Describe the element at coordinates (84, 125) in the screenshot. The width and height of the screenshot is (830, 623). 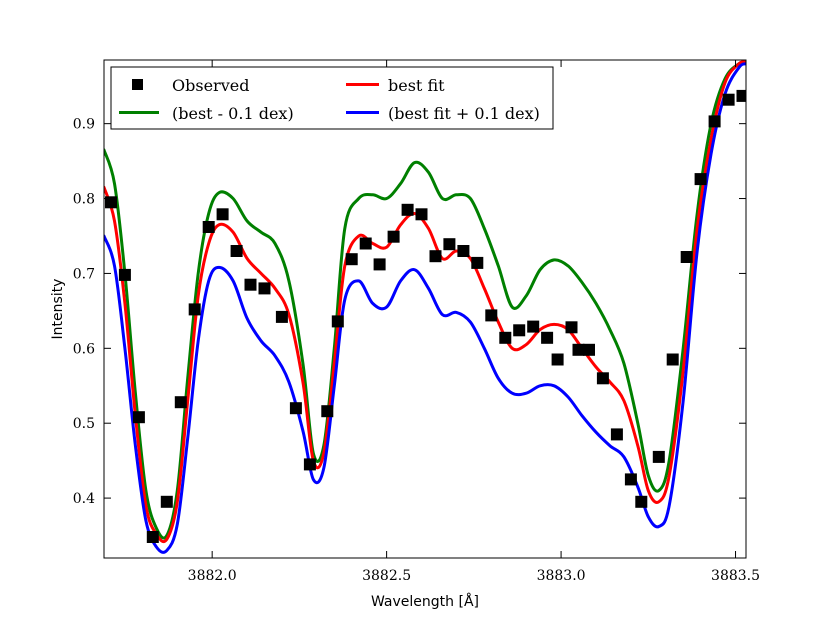
I see `y-tick-label: 0.9` at that location.